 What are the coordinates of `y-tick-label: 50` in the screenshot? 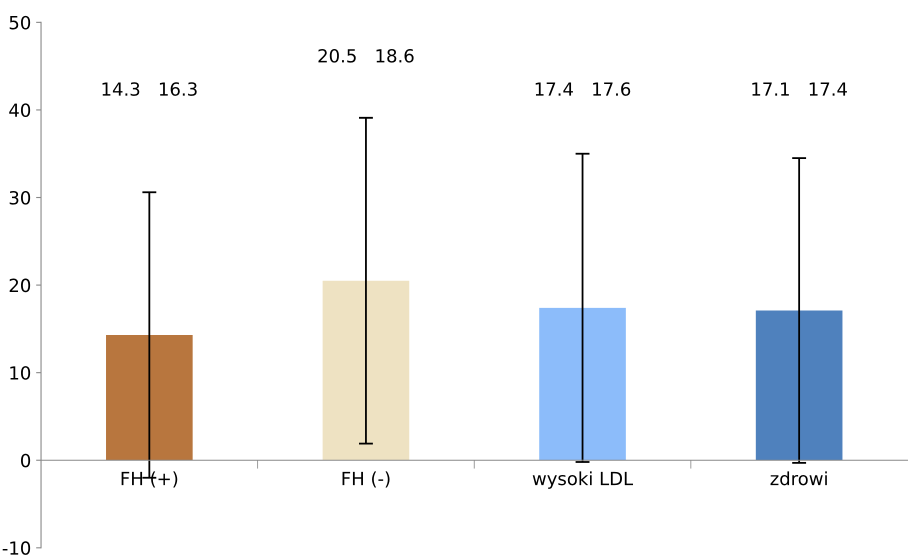 It's located at (20, 23).